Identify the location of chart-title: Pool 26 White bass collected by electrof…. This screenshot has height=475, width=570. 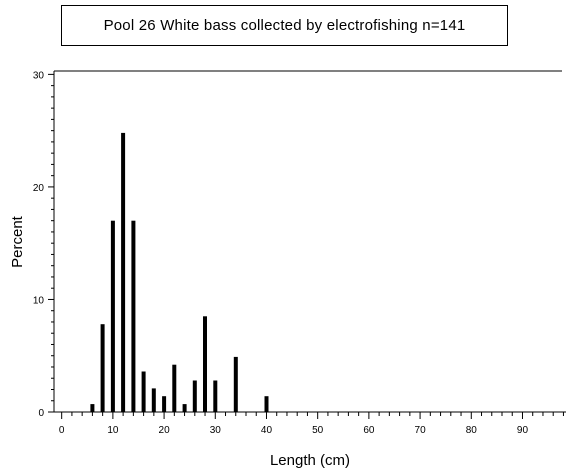
(284, 25).